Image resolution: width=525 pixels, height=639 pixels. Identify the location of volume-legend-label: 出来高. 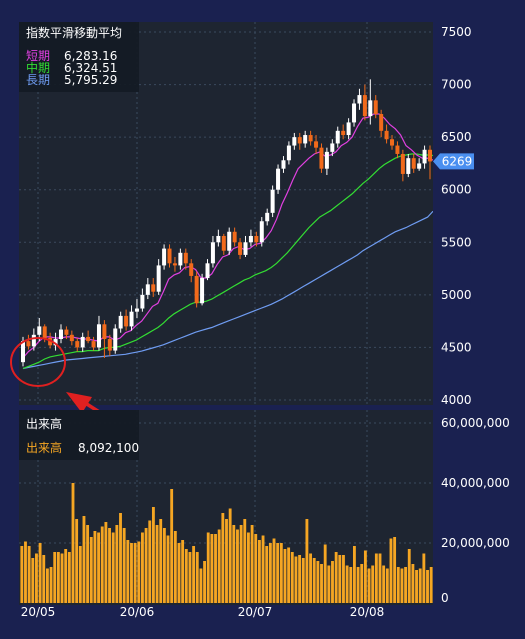
(44, 447).